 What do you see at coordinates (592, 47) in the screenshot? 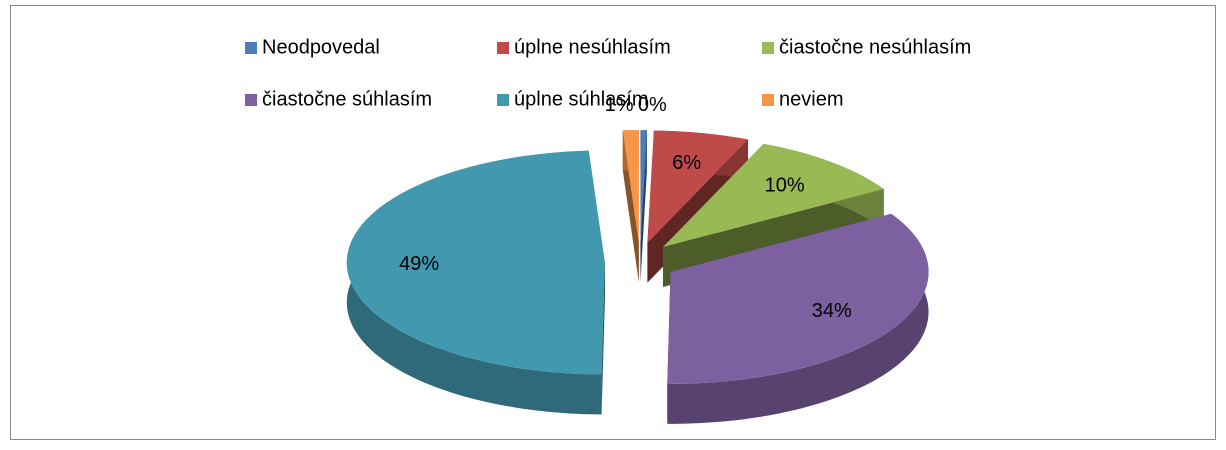
I see `legend-label: úplne nesúhlasím` at bounding box center [592, 47].